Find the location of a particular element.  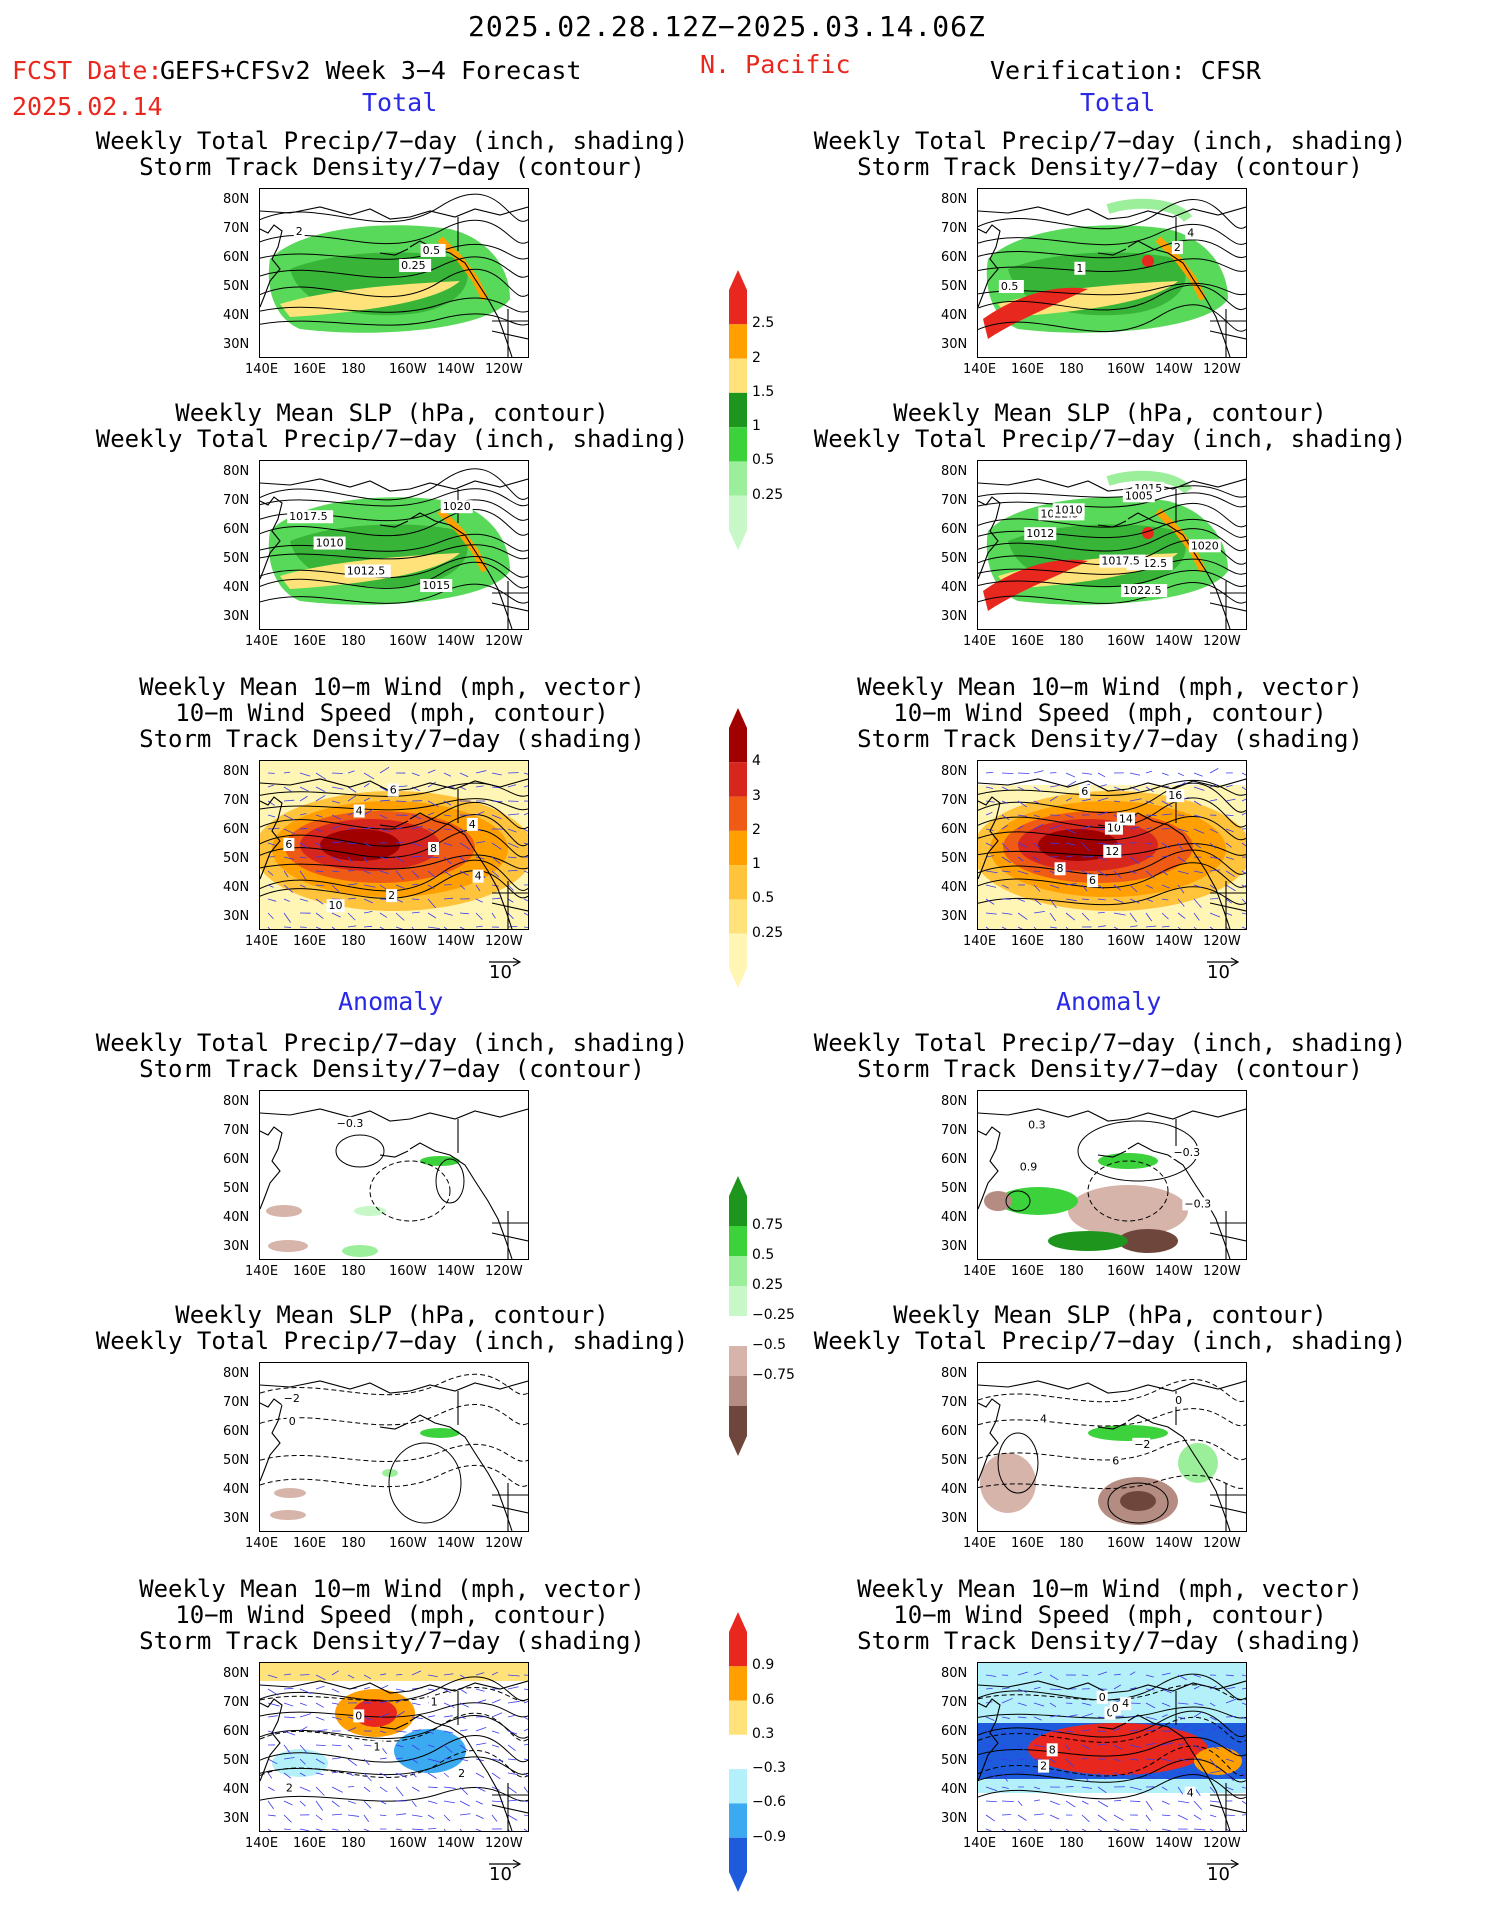

region-label: N. Pacific is located at coordinates (775, 64).